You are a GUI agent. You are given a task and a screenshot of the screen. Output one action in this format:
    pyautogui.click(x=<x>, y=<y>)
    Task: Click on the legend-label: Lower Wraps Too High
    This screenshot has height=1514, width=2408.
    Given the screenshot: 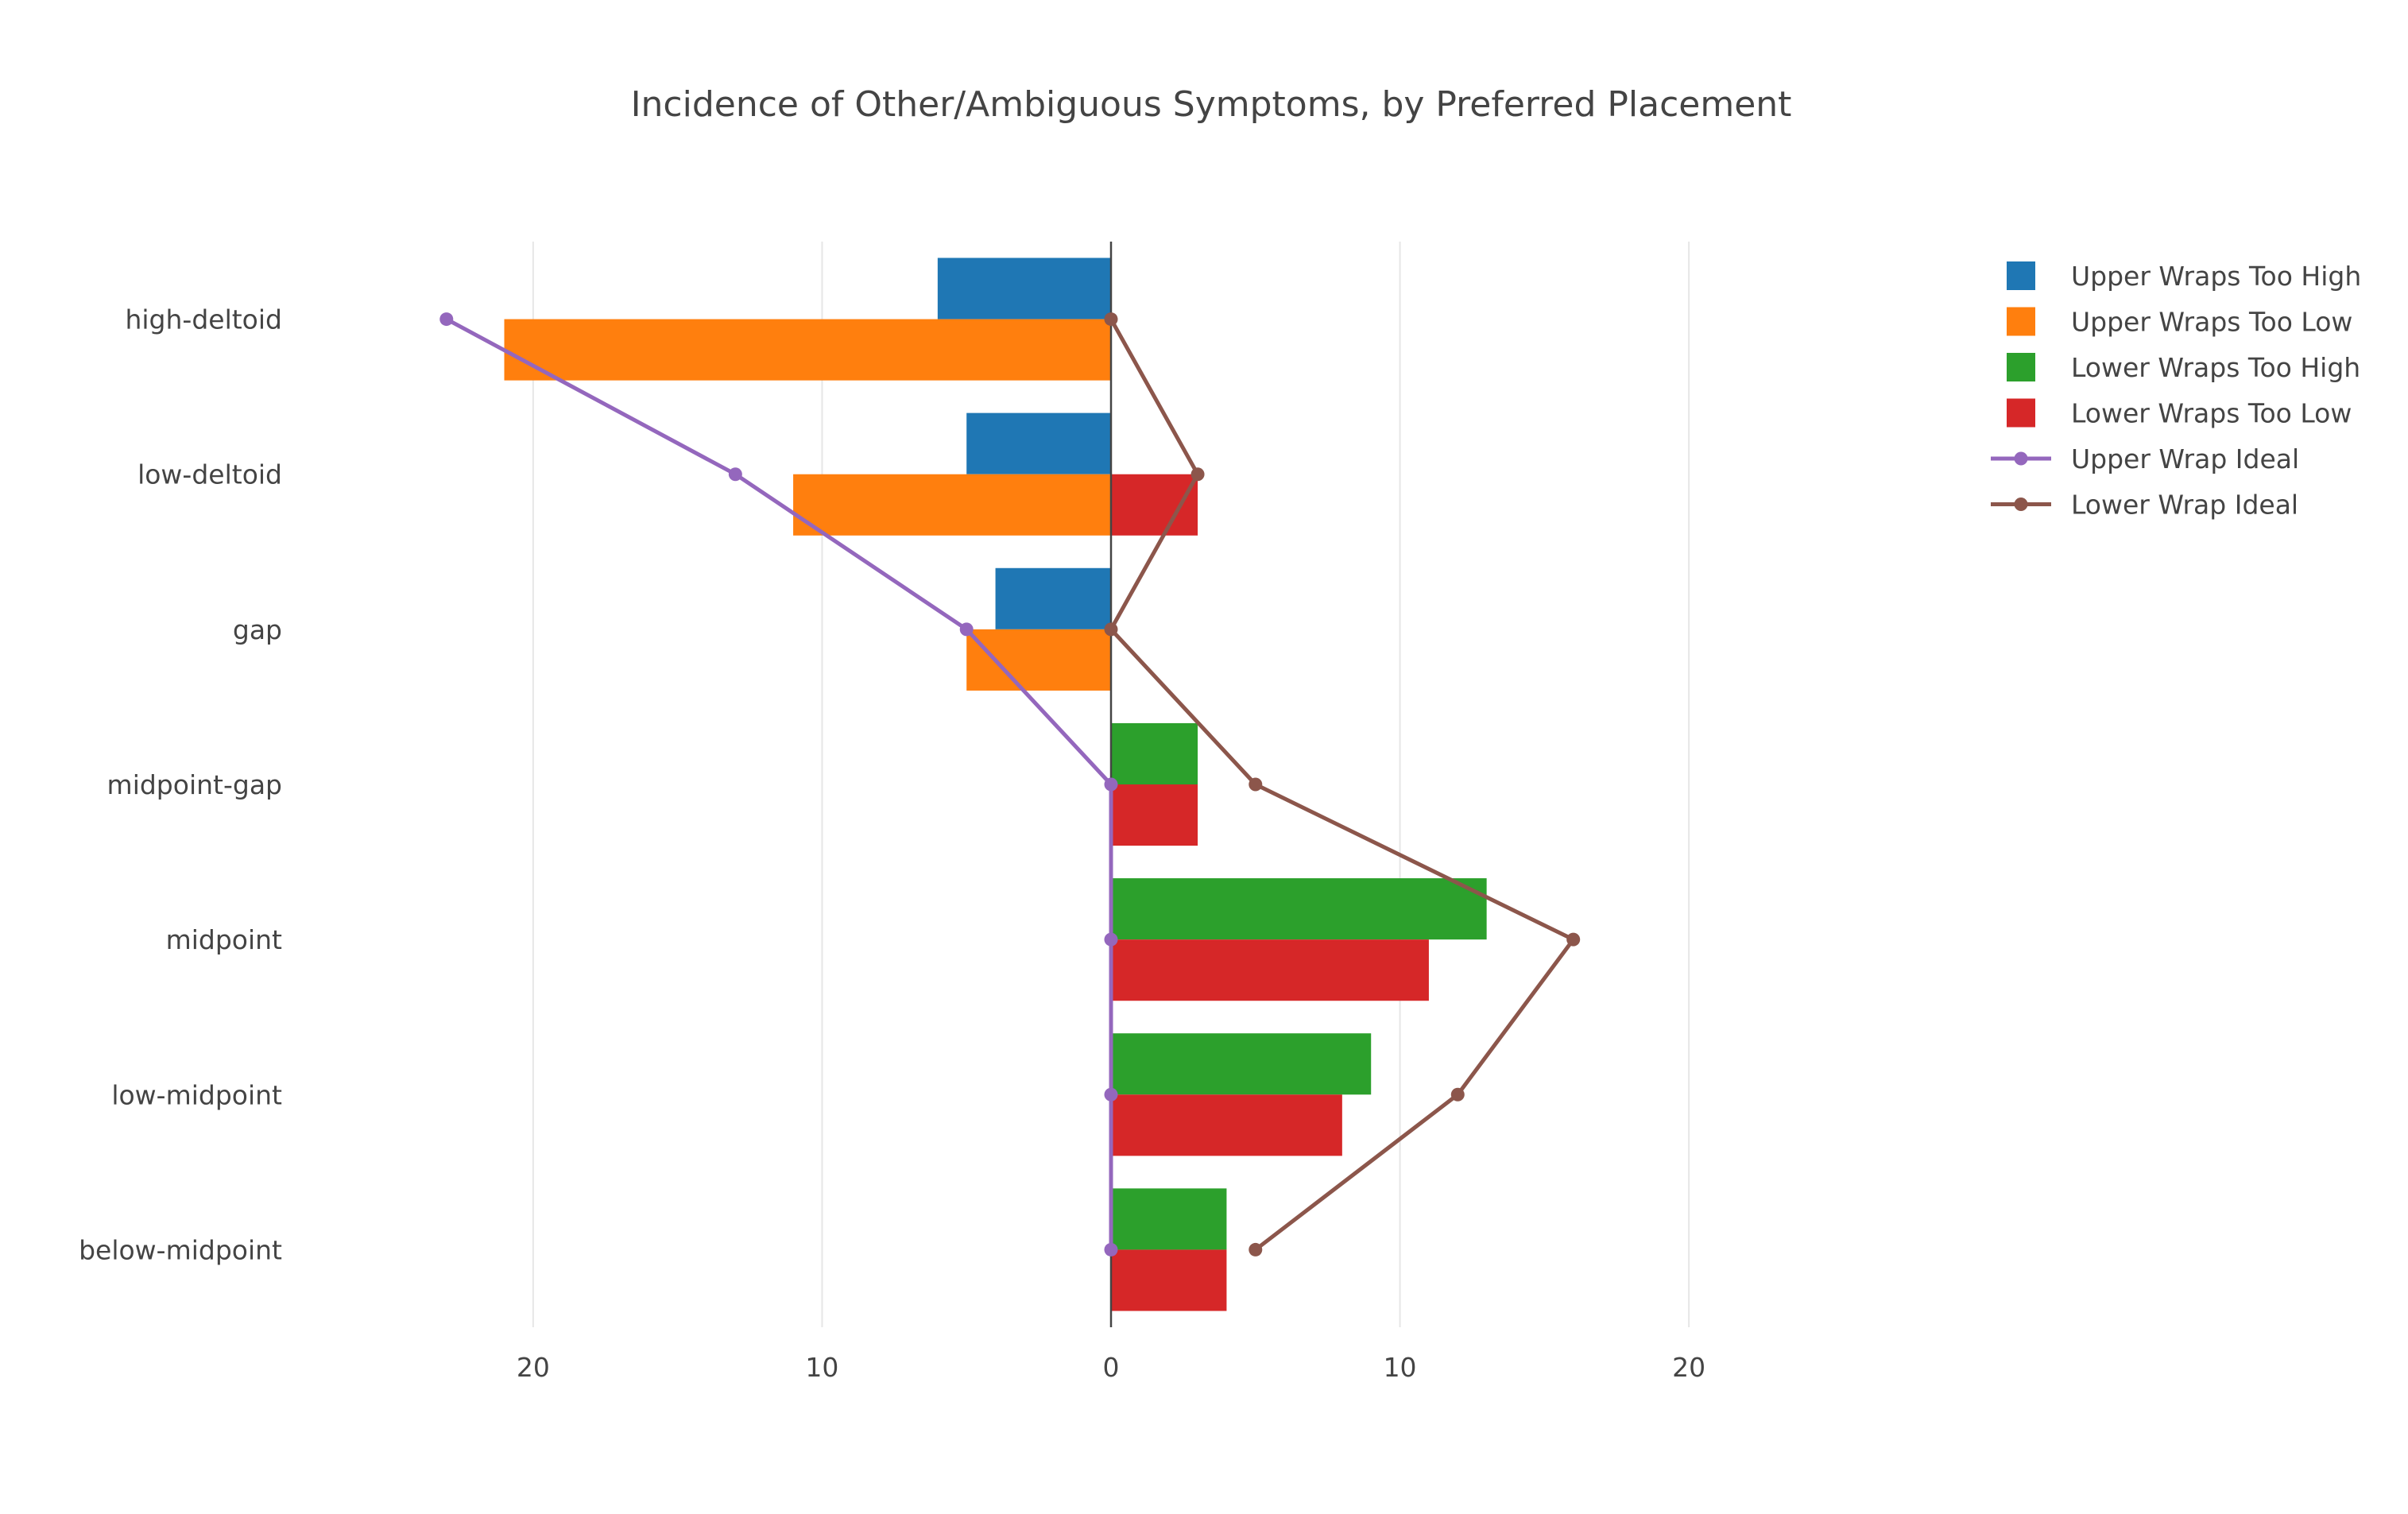 What is the action you would take?
    pyautogui.click(x=2216, y=368)
    